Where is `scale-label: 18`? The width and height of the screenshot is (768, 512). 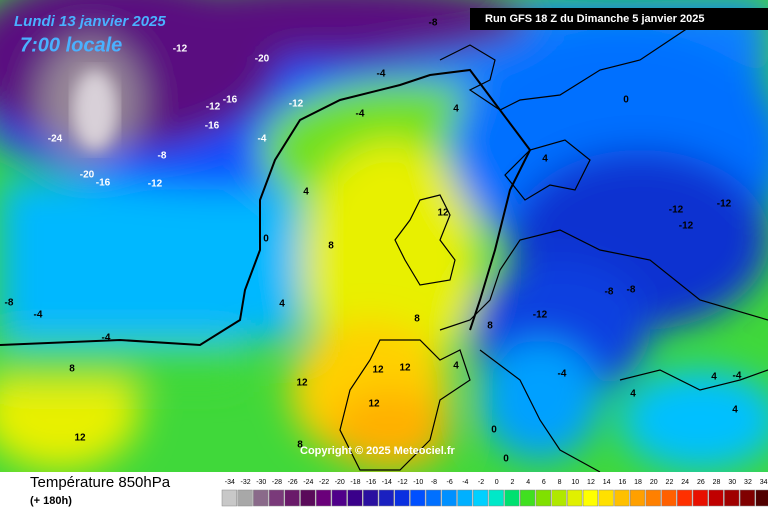 scale-label: 18 is located at coordinates (638, 482).